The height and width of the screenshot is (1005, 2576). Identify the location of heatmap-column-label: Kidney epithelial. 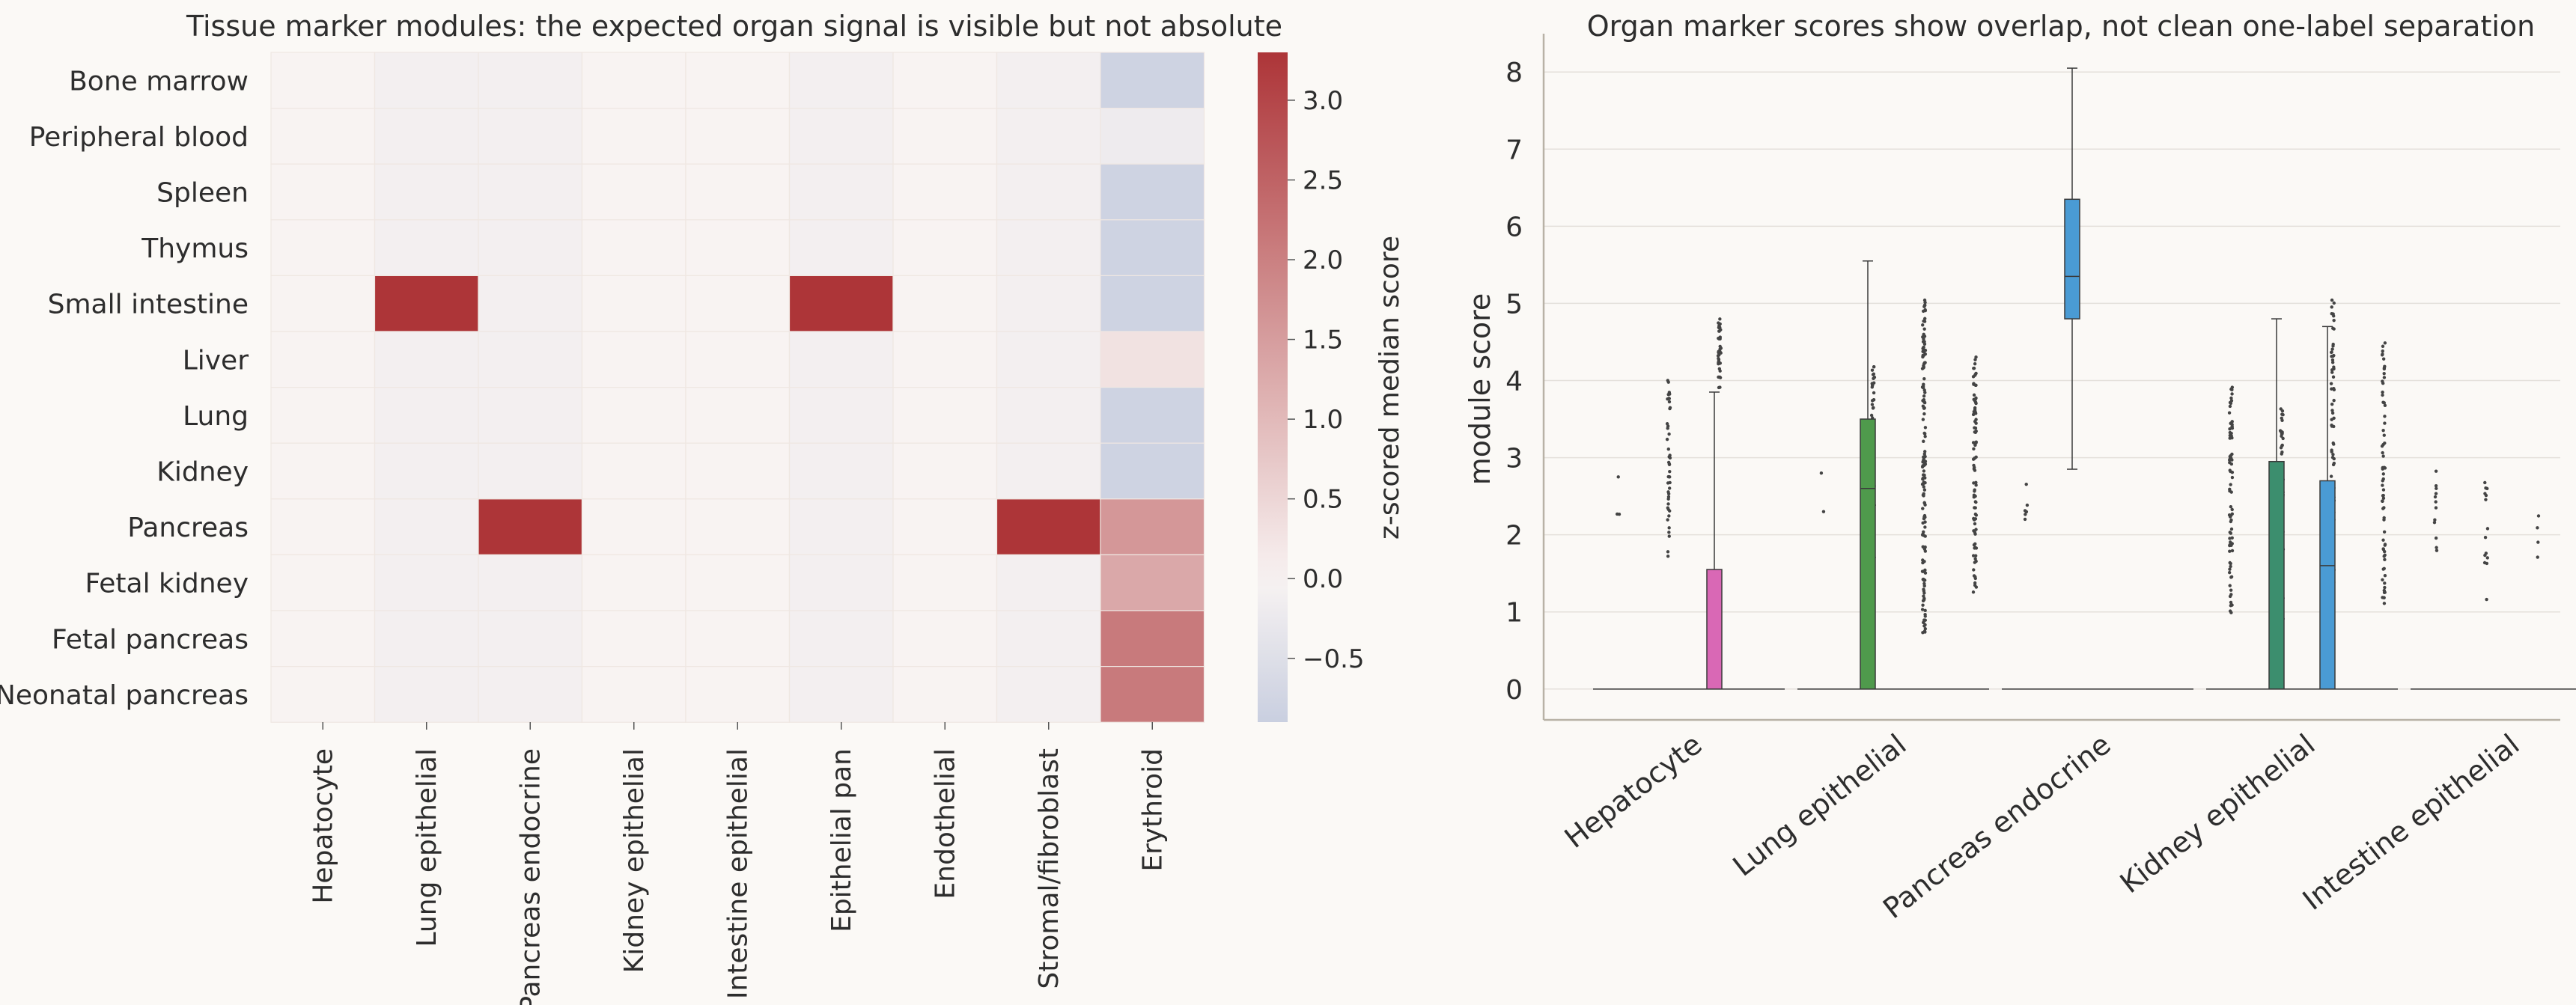
(634, 860).